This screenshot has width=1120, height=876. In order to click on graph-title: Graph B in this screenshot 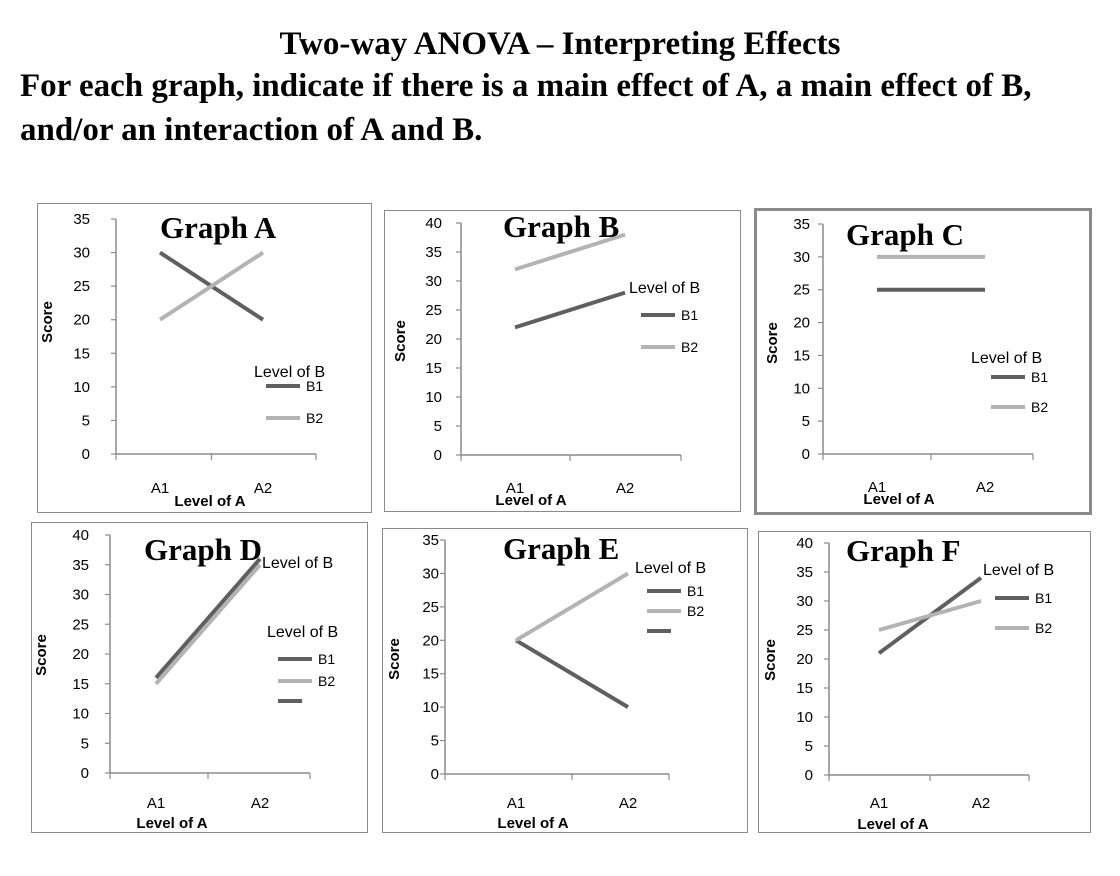, I will do `click(561, 227)`.